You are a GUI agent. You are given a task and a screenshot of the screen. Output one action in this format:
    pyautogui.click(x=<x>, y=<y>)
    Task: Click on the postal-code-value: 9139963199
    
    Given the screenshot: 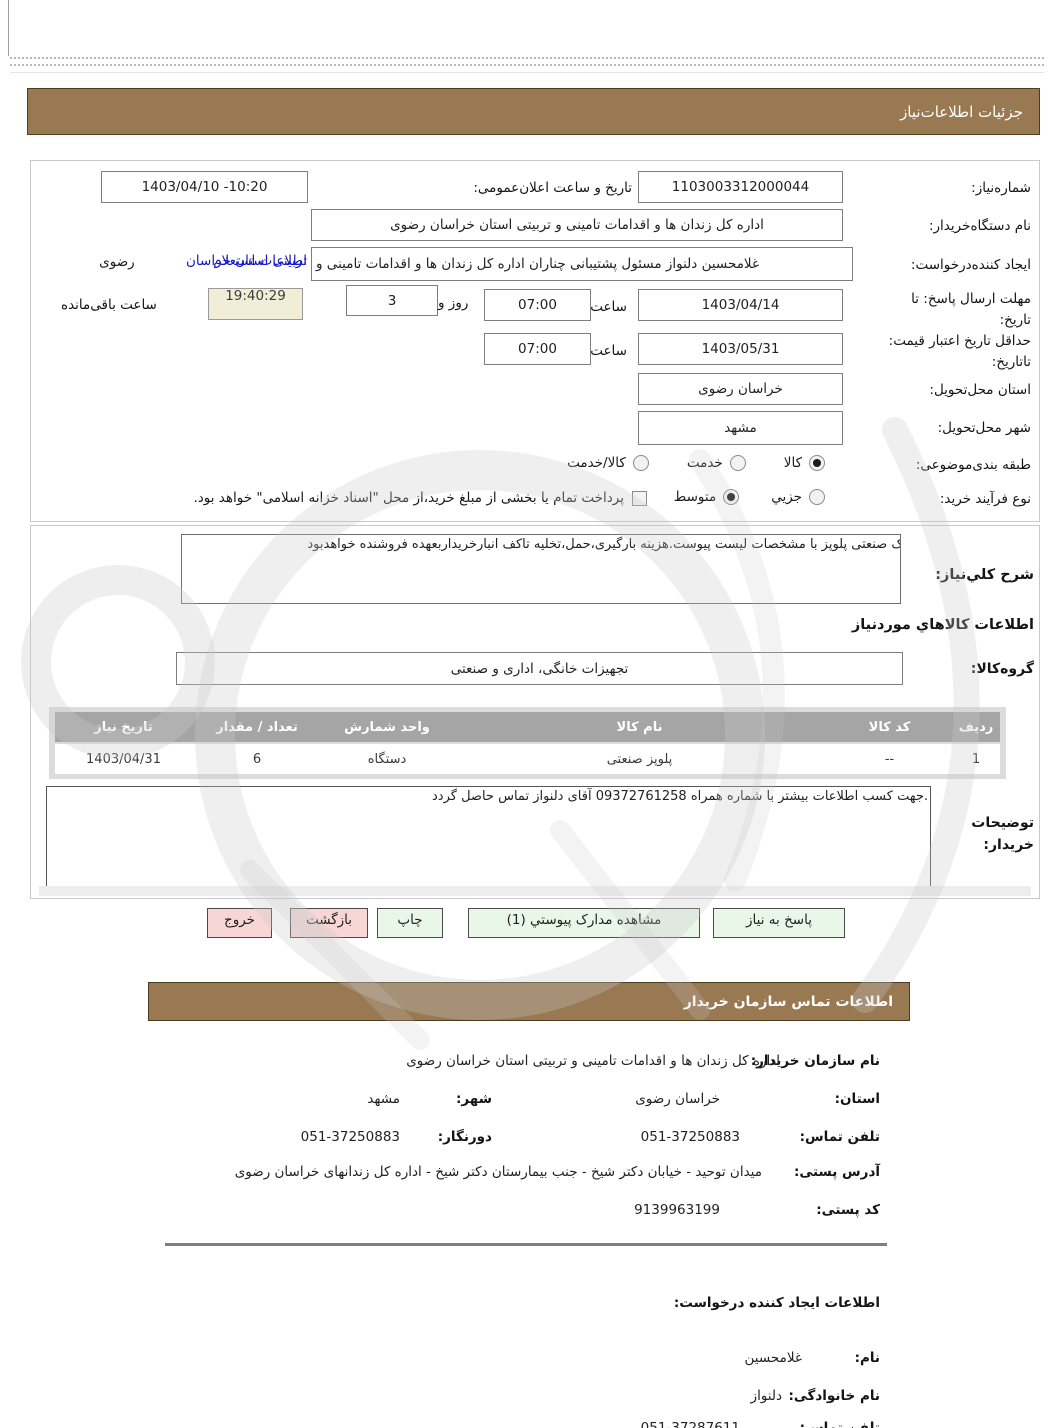 What is the action you would take?
    pyautogui.click(x=677, y=1210)
    